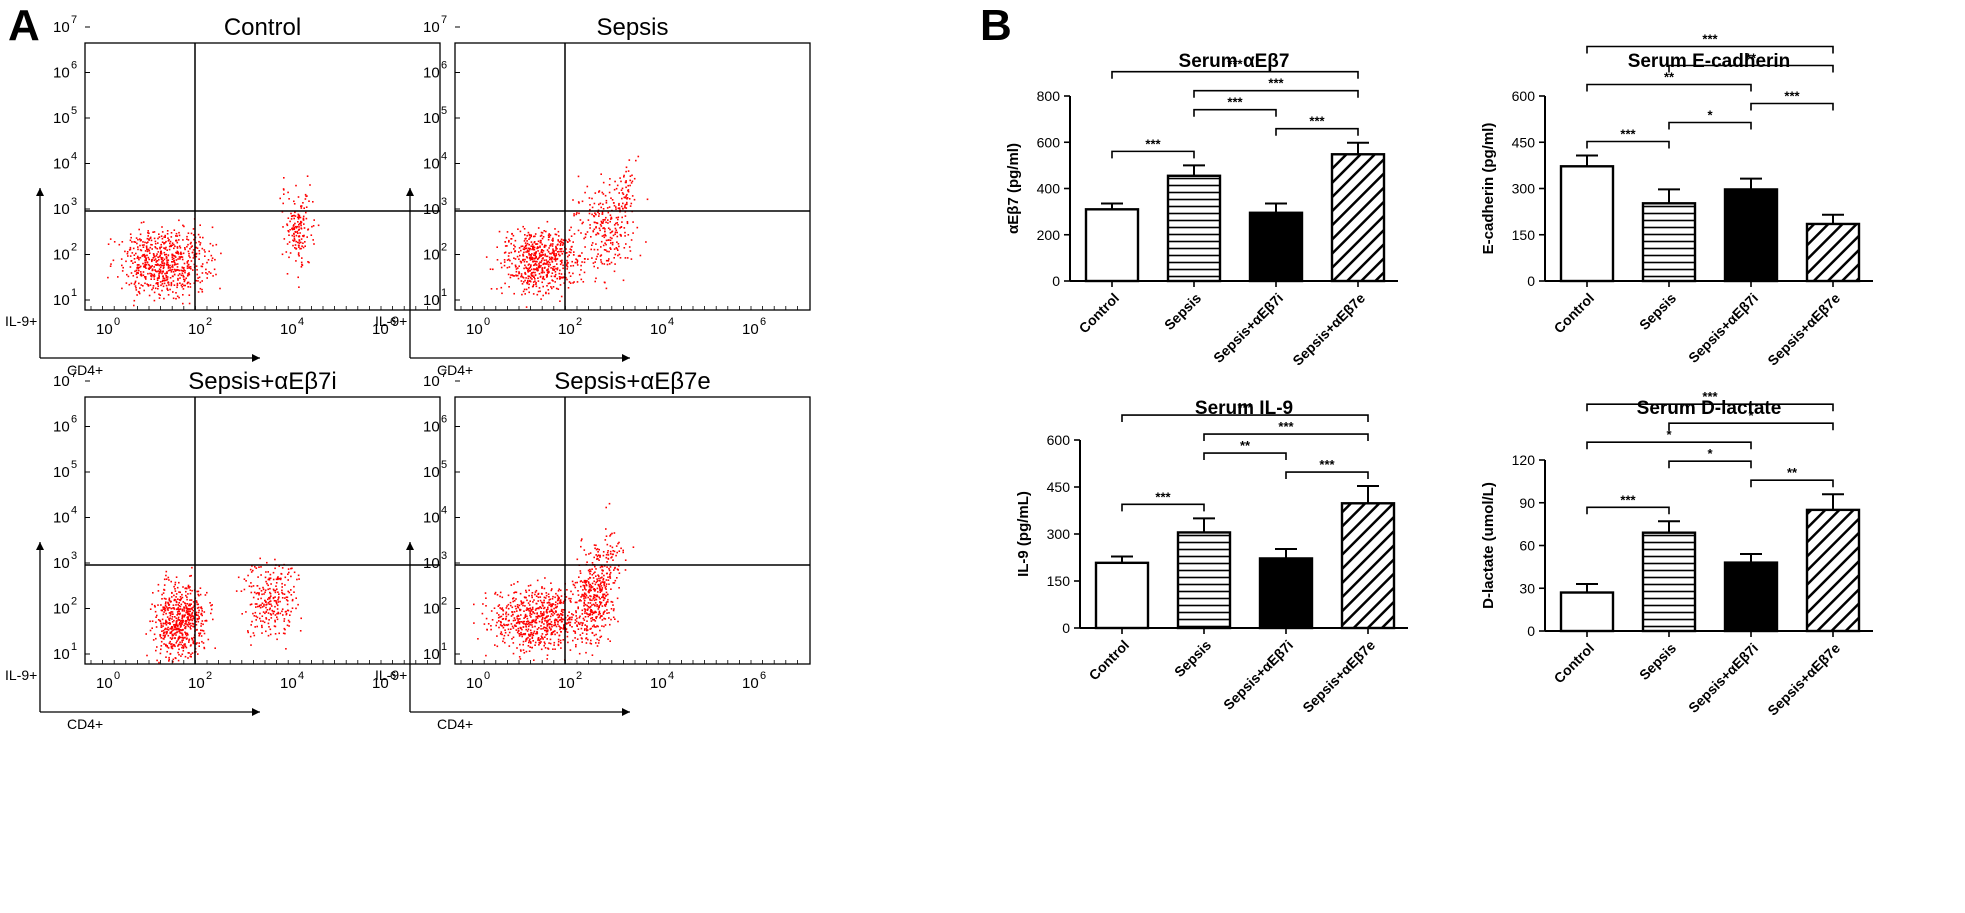 The height and width of the screenshot is (913, 1965). Describe the element at coordinates (1574, 663) in the screenshot. I see `x-tick-label: Control` at that location.